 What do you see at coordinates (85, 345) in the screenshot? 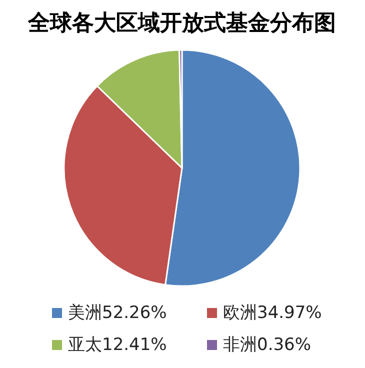
I see `legend-label: 亚太` at bounding box center [85, 345].